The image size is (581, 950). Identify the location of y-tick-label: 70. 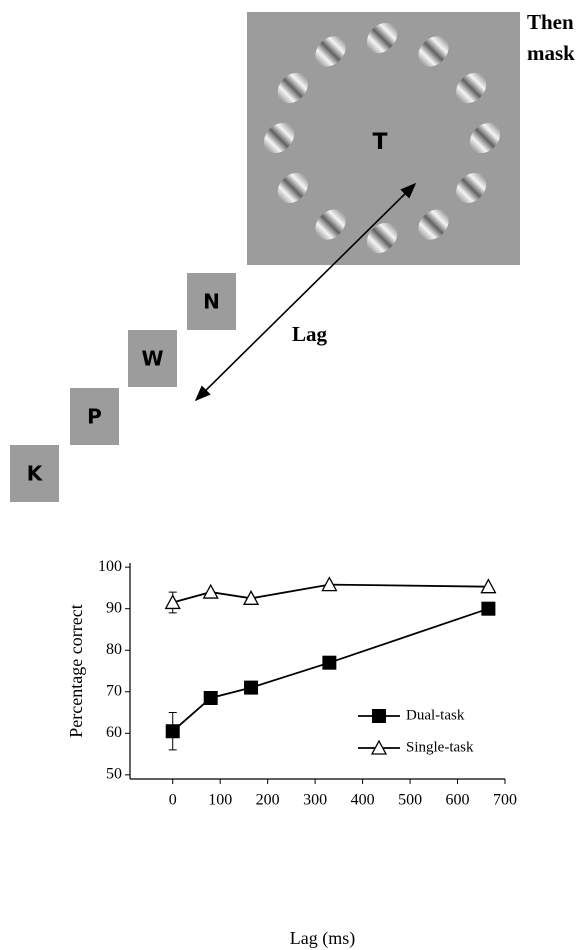
(114, 690).